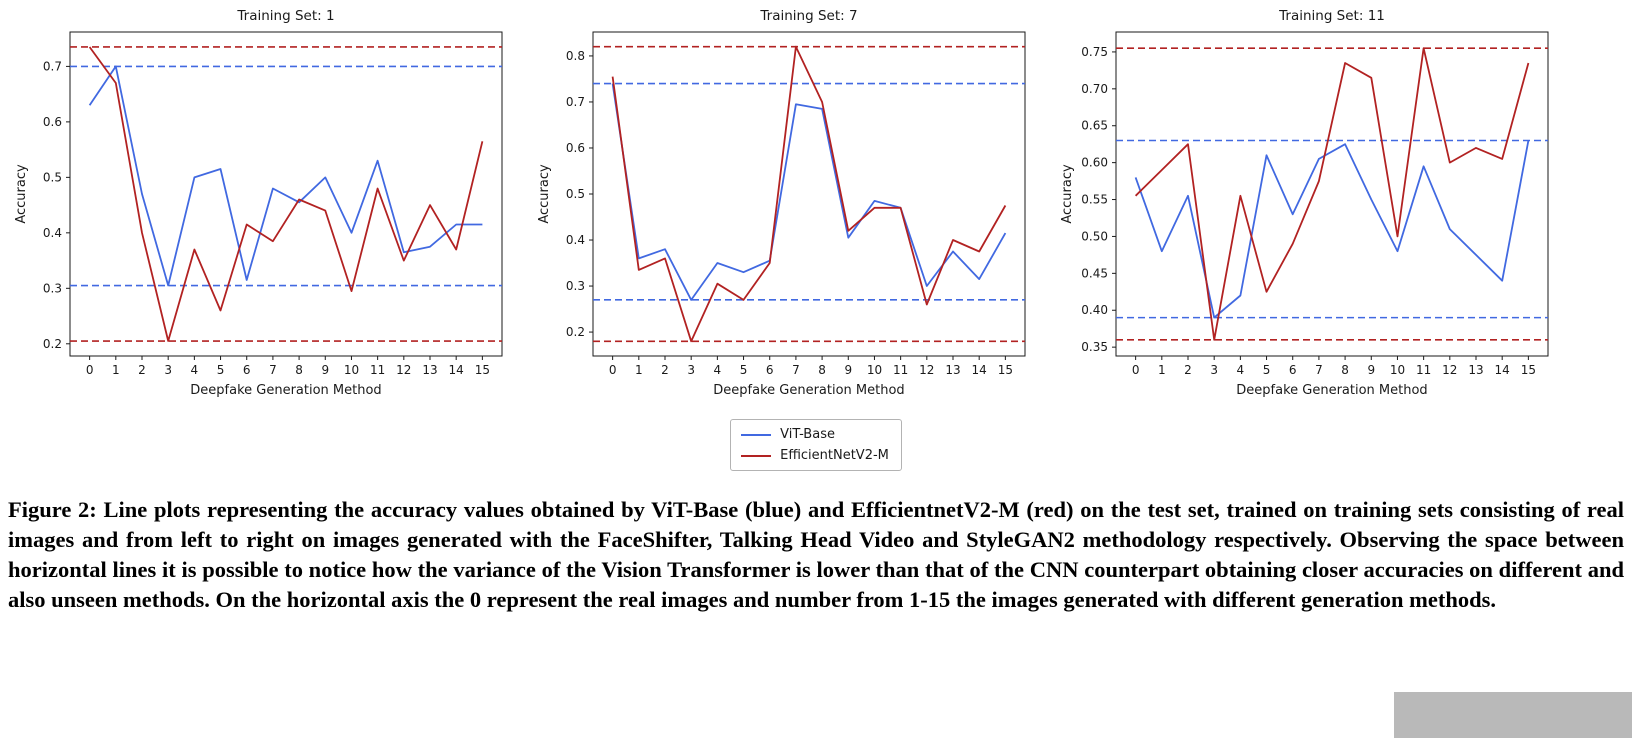 The height and width of the screenshot is (738, 1632). Describe the element at coordinates (1094, 163) in the screenshot. I see `y-tick-label: 0.60` at that location.